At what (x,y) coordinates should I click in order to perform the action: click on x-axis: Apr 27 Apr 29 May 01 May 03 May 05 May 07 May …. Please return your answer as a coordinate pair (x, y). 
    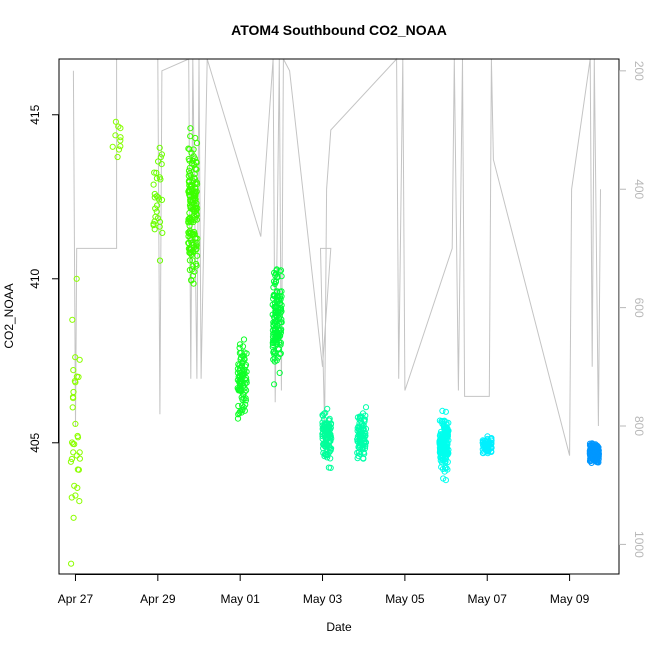
    Looking at the image, I should click on (324, 590).